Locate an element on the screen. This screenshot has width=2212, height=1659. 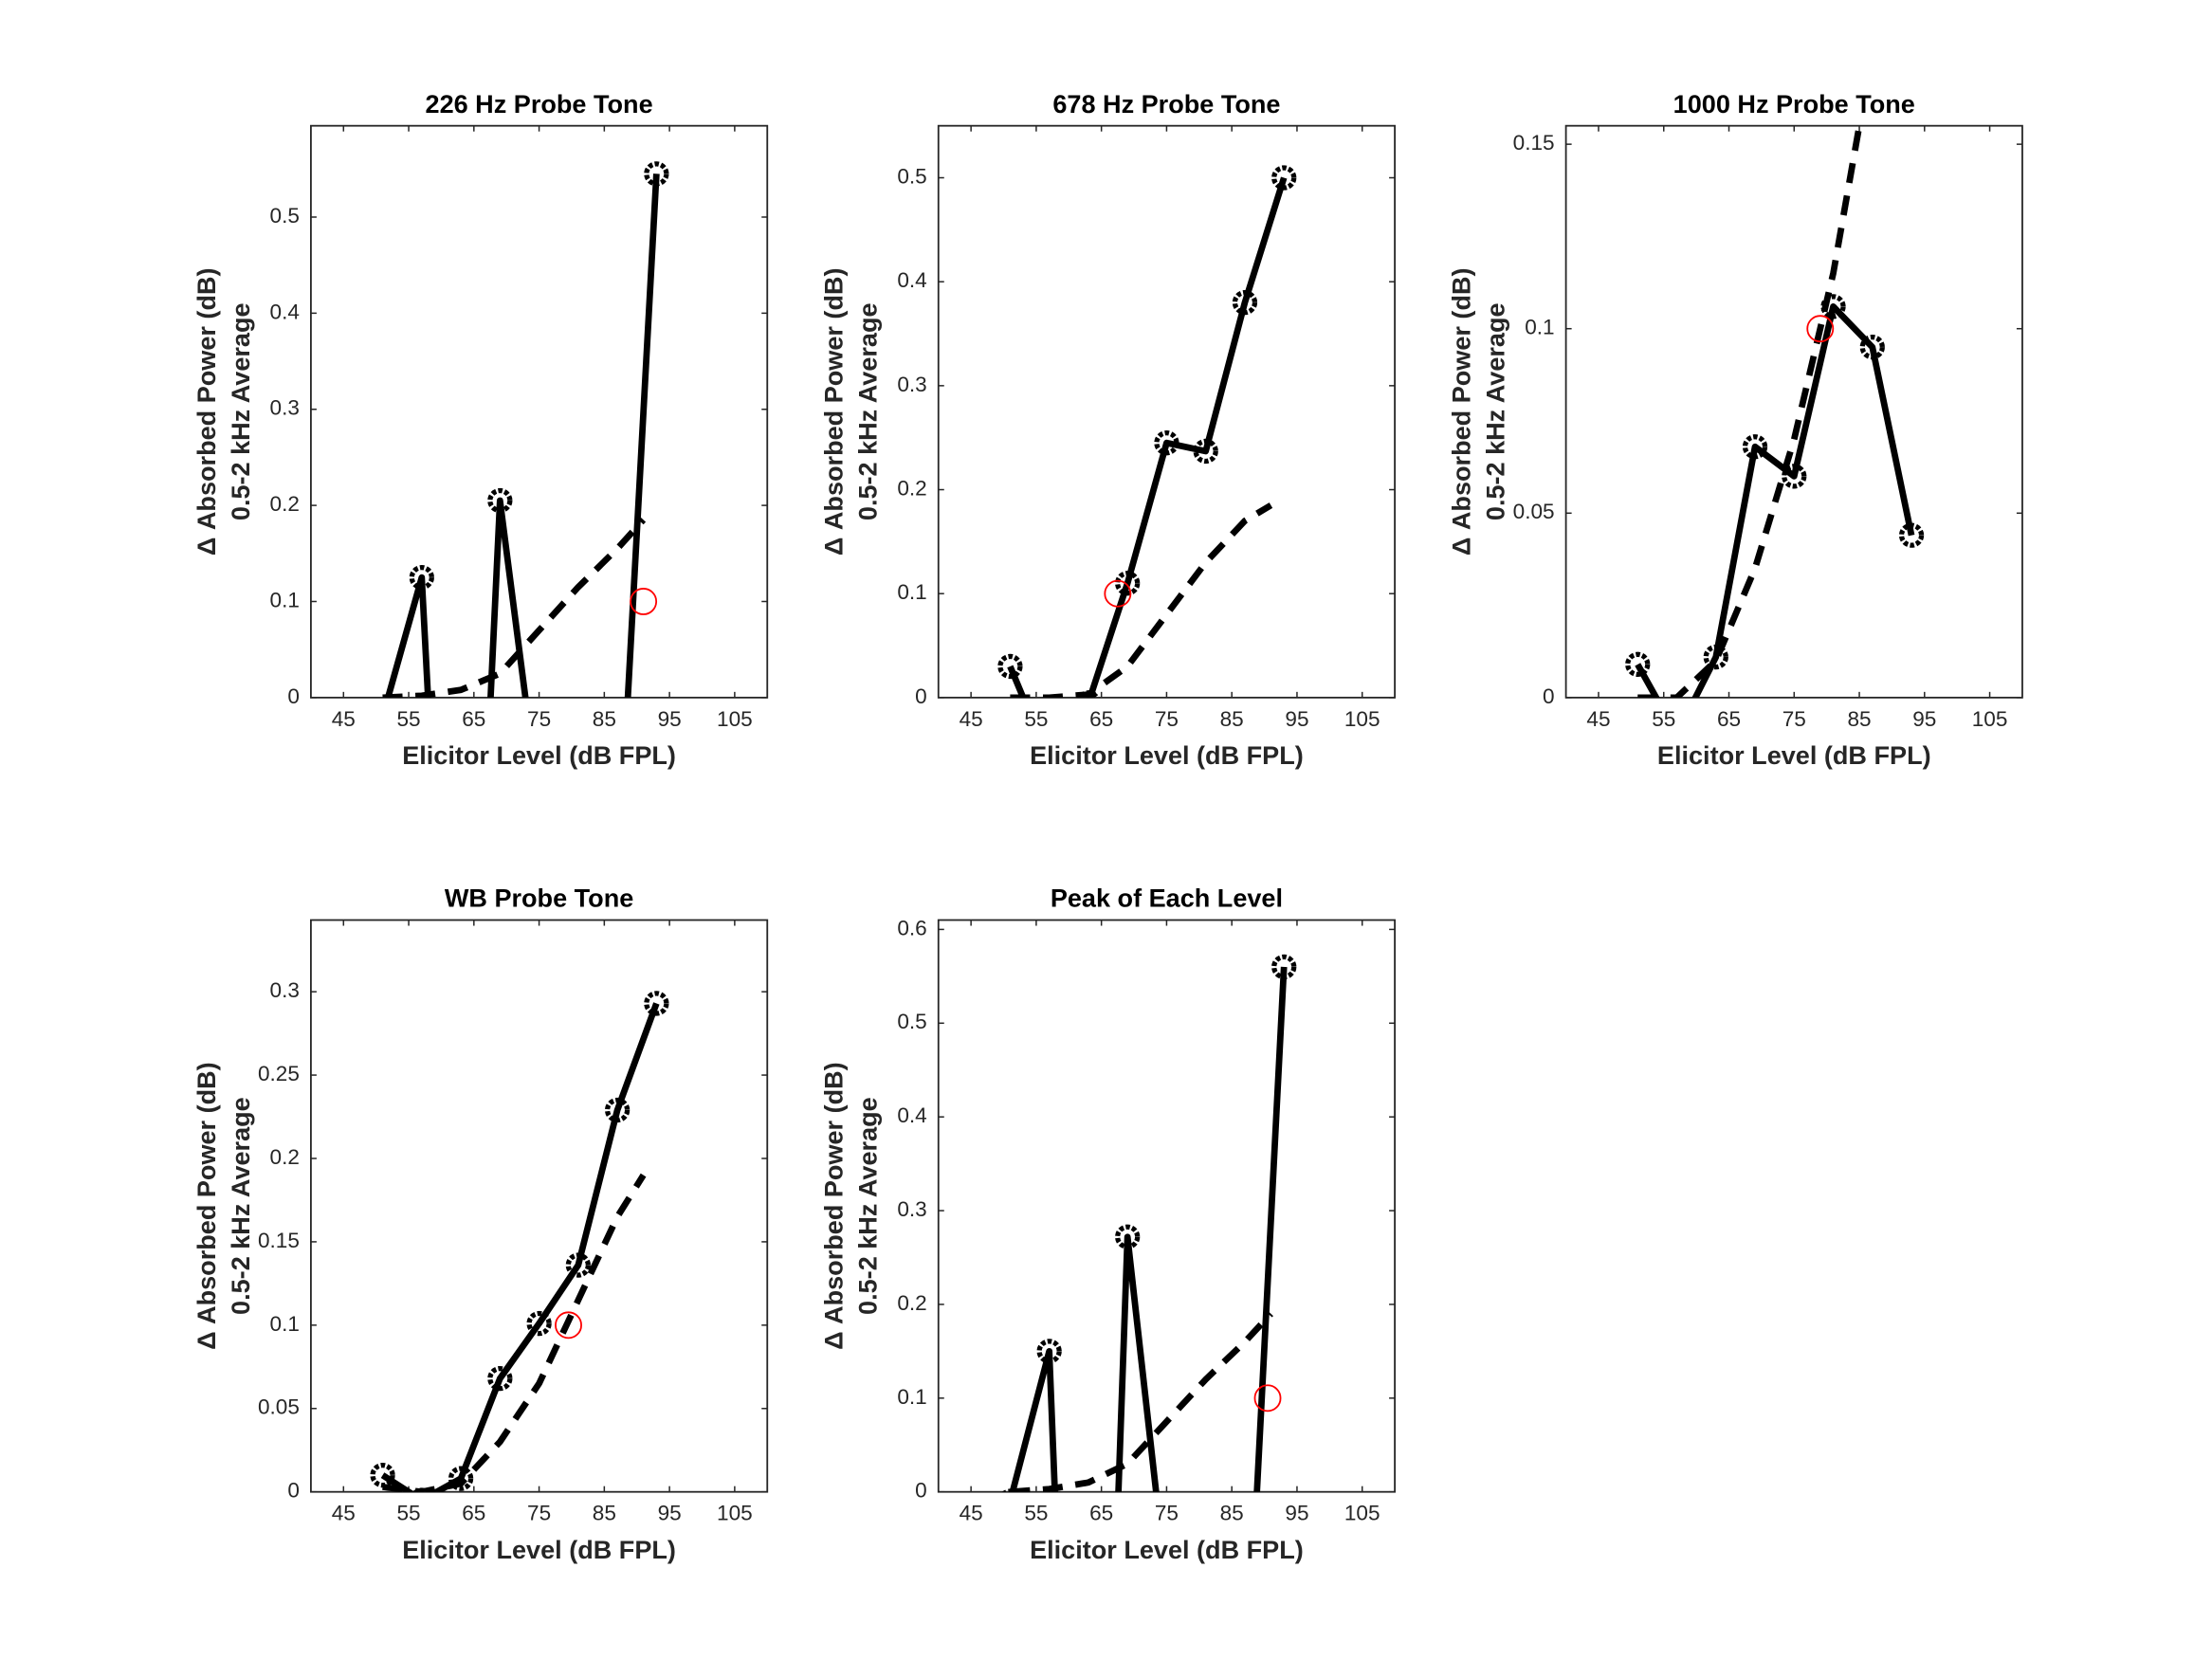
y-tick-label: 0.5 is located at coordinates (285, 216).